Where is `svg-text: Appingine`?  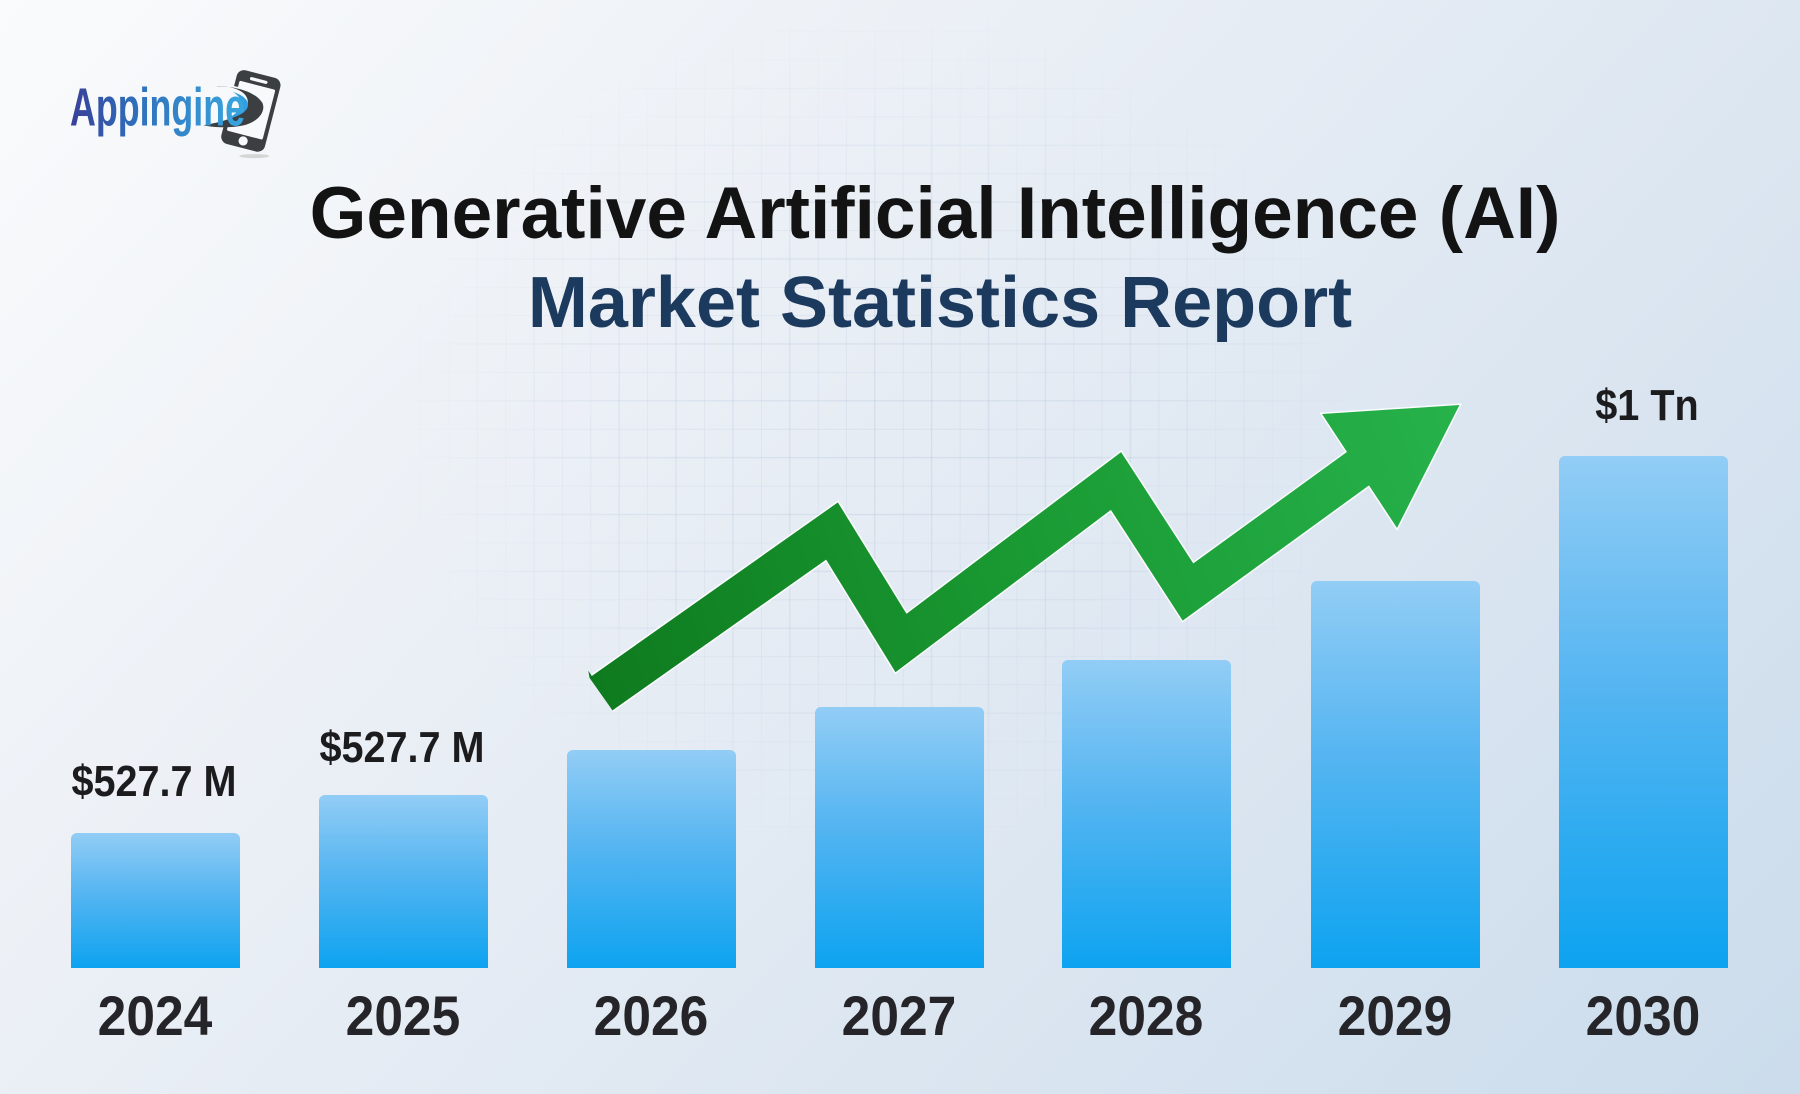 svg-text: Appingine is located at coordinates (157, 108).